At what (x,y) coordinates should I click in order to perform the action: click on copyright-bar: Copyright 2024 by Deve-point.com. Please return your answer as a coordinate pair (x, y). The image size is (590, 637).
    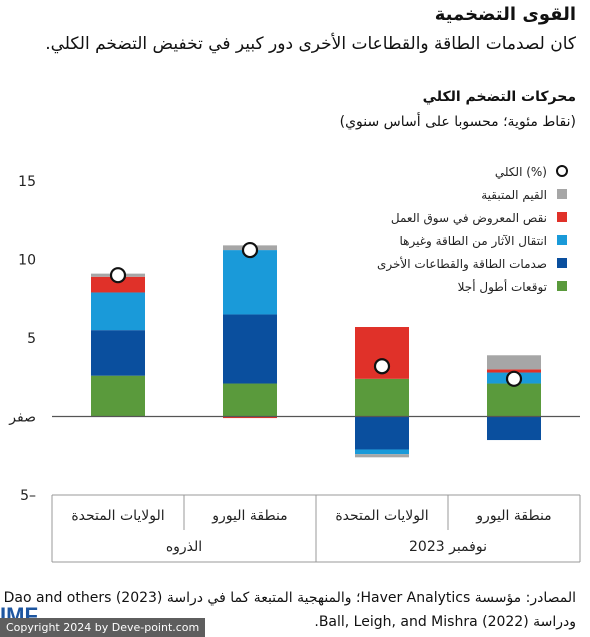
    Looking at the image, I should click on (103, 627).